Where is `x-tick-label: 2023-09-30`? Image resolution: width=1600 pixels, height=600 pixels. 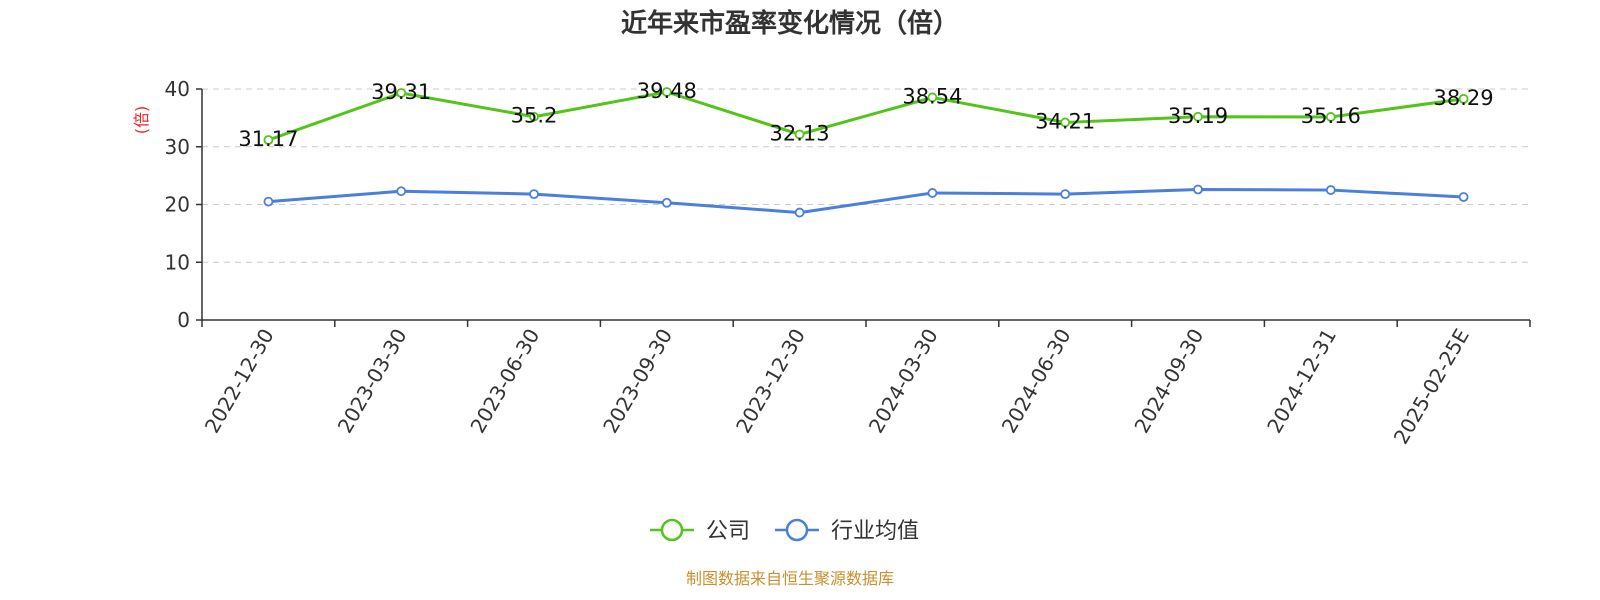 x-tick-label: 2023-09-30 is located at coordinates (637, 381).